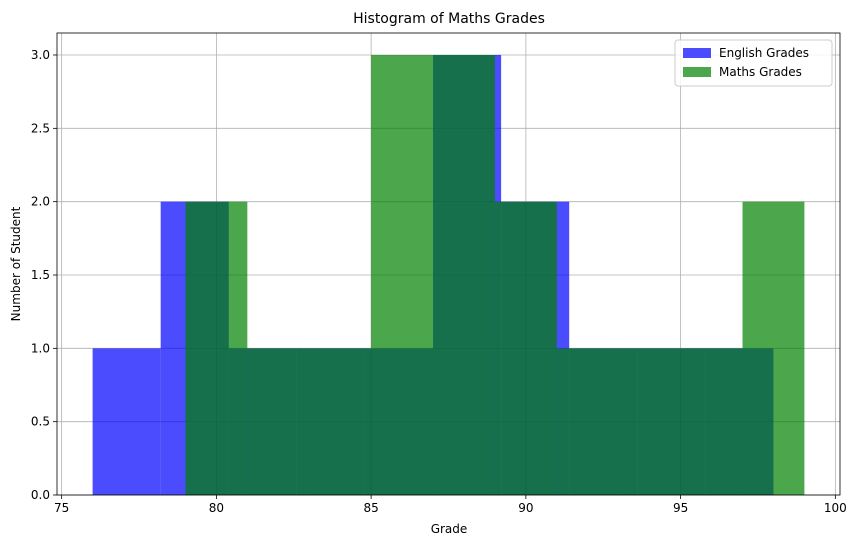 This screenshot has width=854, height=547. Describe the element at coordinates (16, 263) in the screenshot. I see `y-axis-label: Number of Student` at that location.